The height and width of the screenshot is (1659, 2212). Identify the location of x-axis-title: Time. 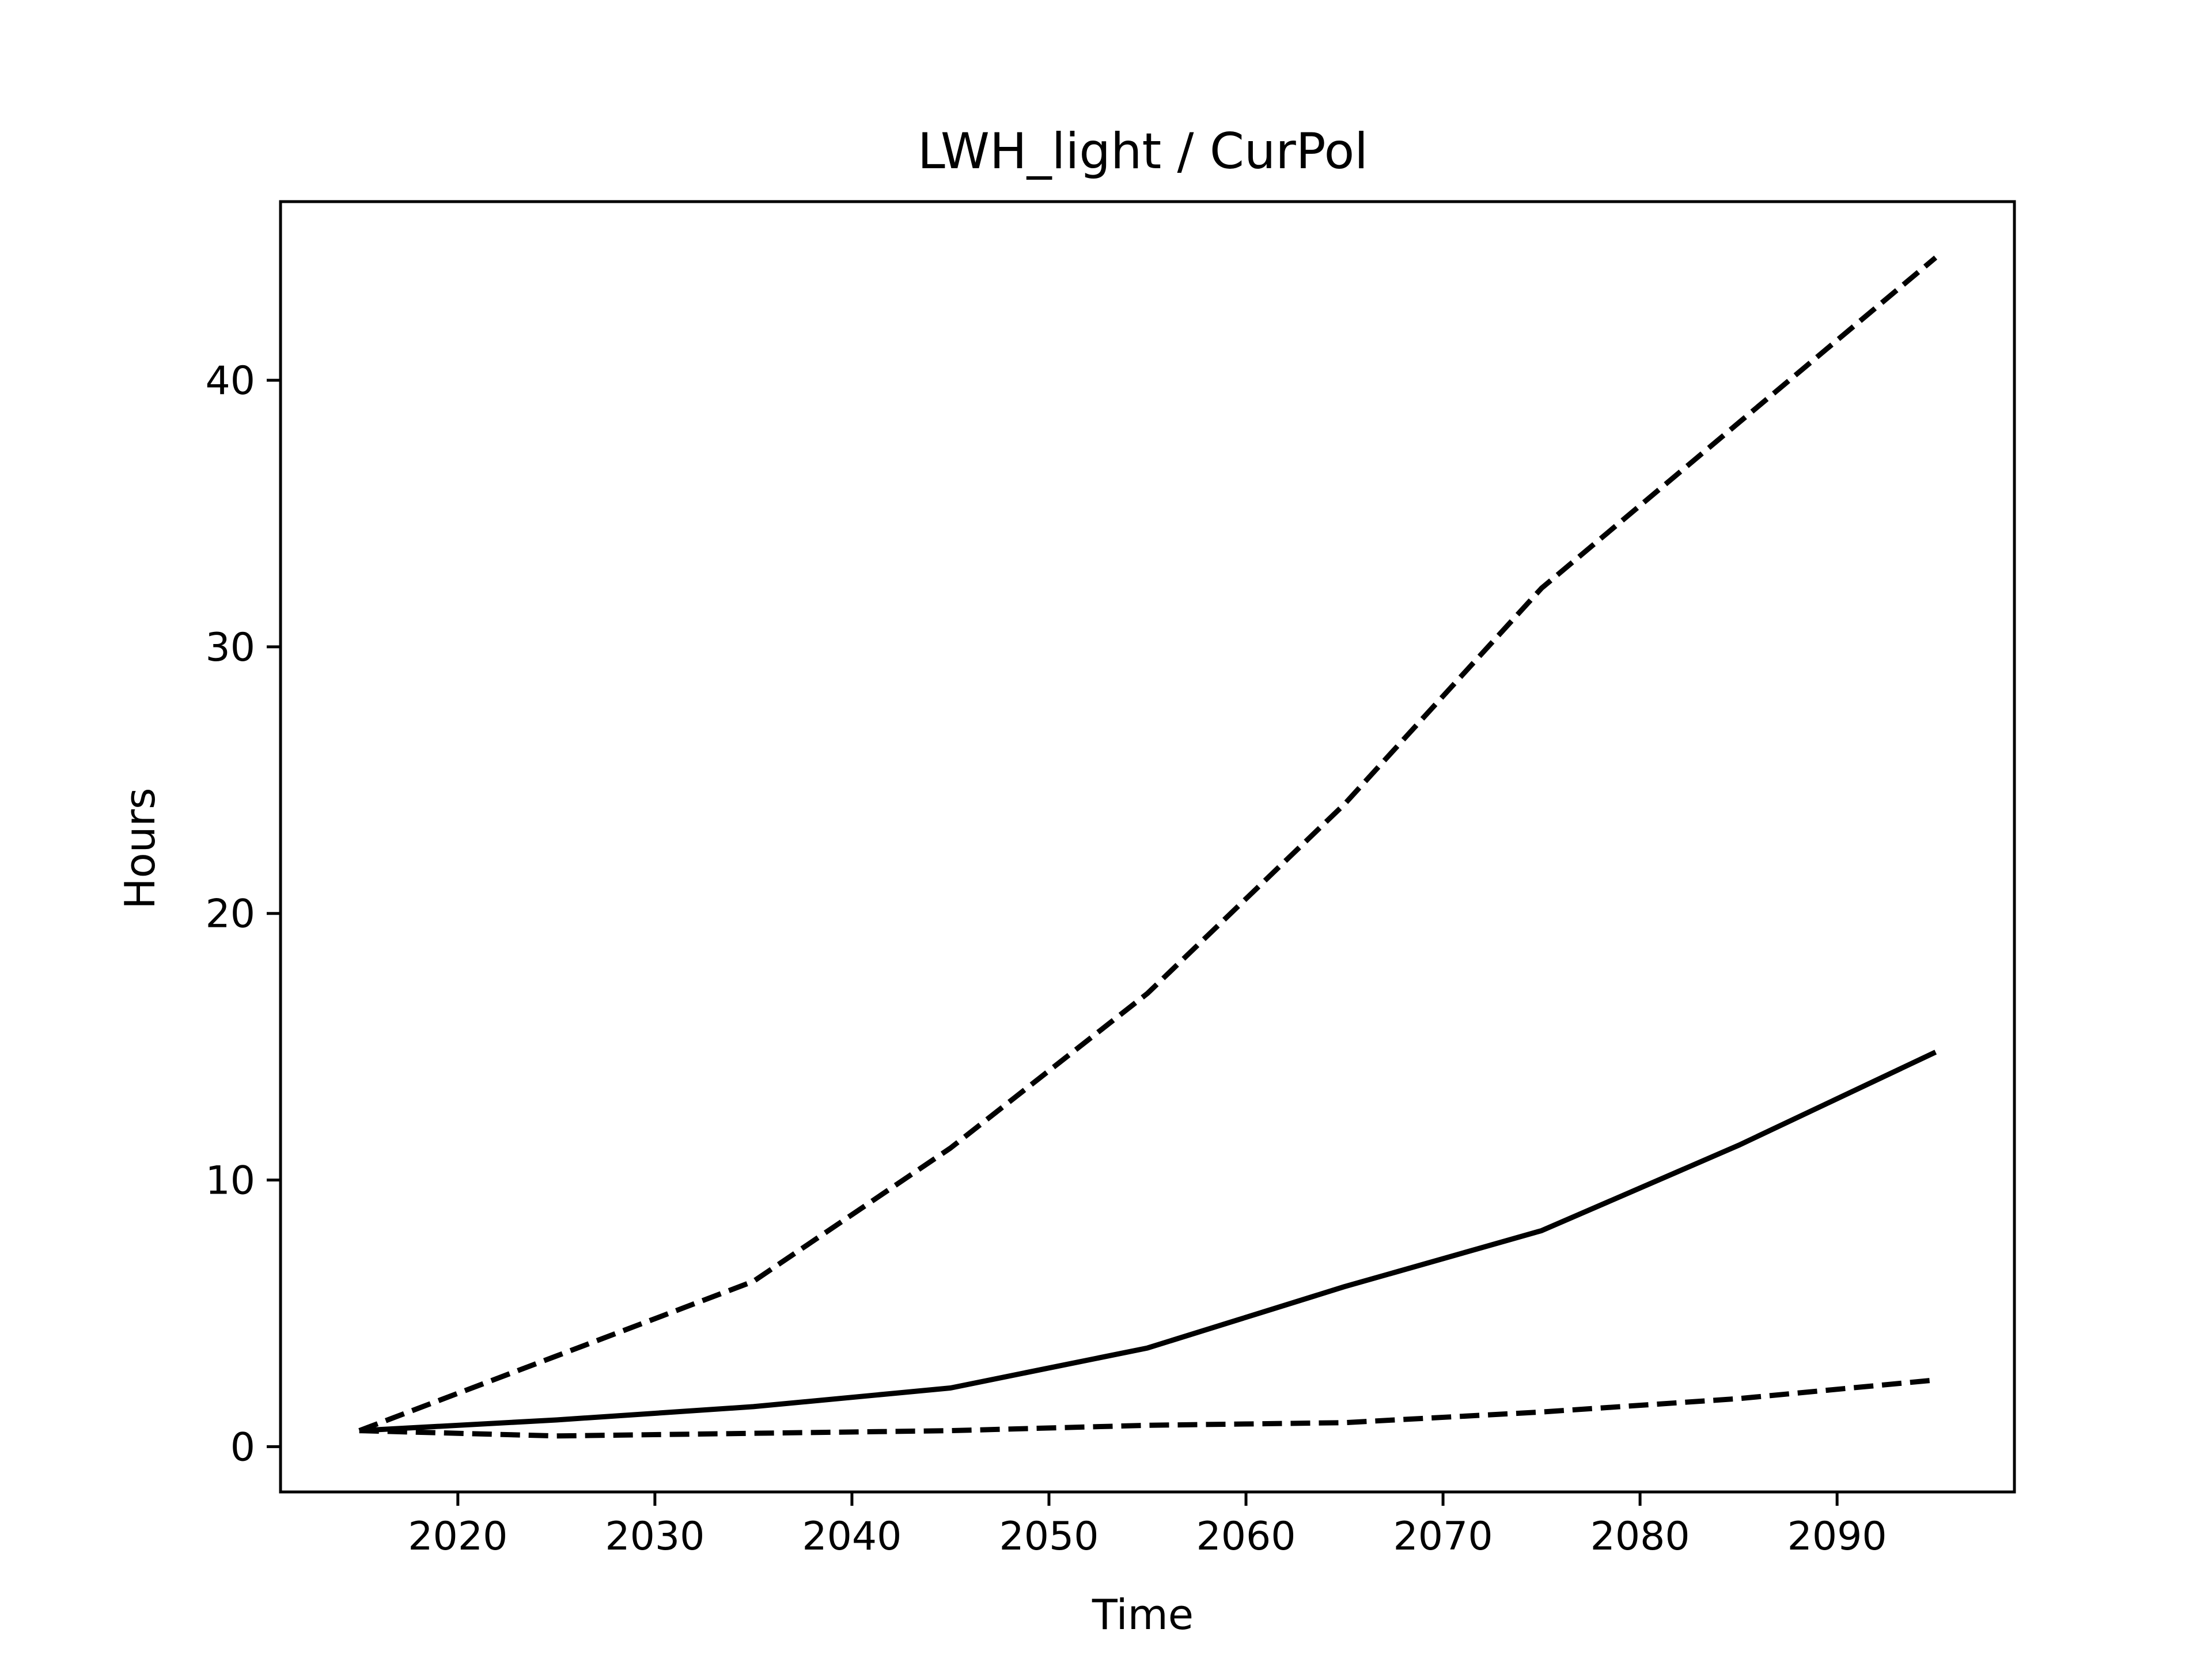
(1143, 1614).